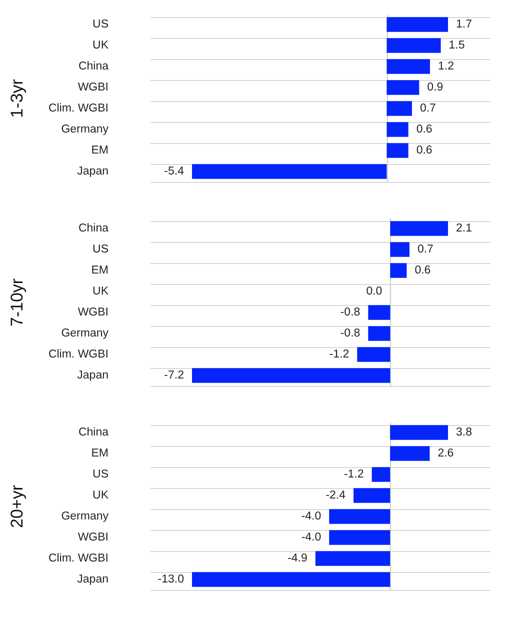  What do you see at coordinates (17, 302) in the screenshot?
I see `y-axis-title: 7-10yr` at bounding box center [17, 302].